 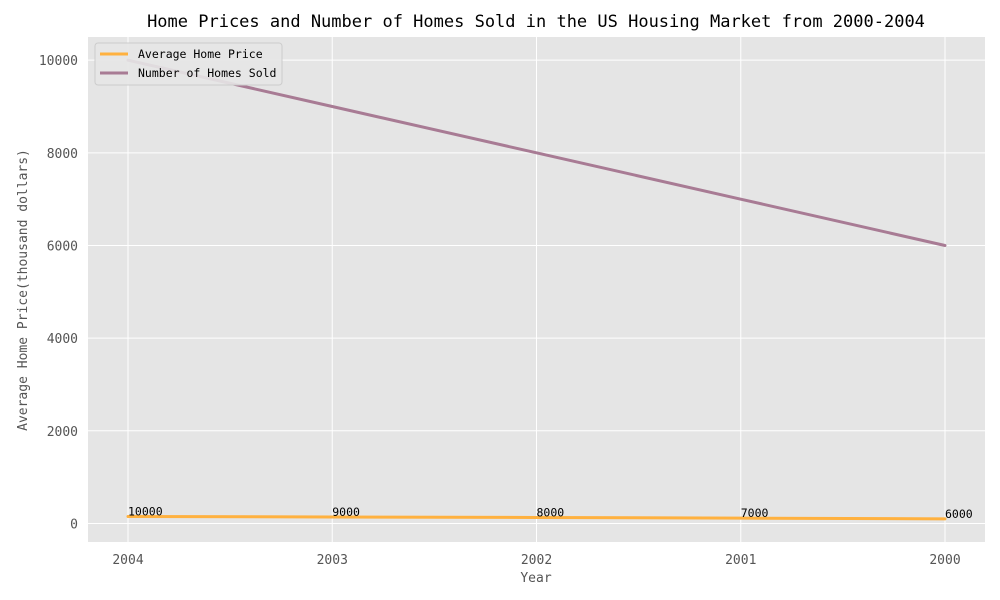 What do you see at coordinates (959, 514) in the screenshot?
I see `data-label: 6000` at bounding box center [959, 514].